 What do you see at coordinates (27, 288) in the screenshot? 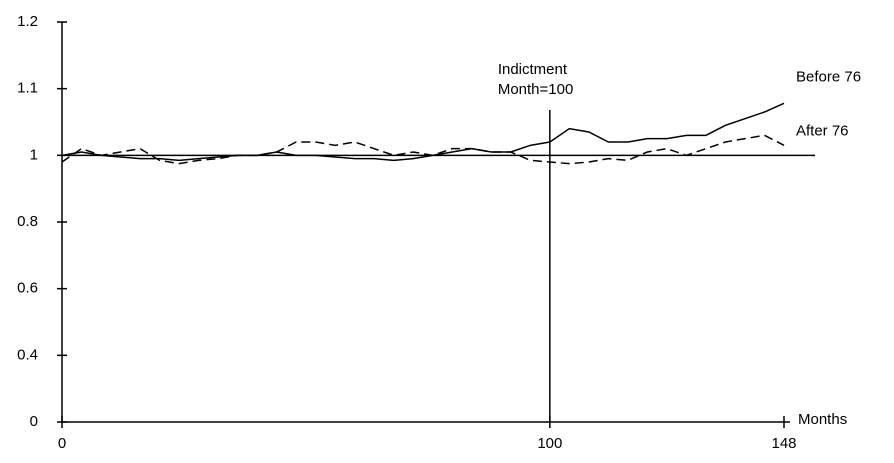
I see `y-tick-label: 0.6` at bounding box center [27, 288].